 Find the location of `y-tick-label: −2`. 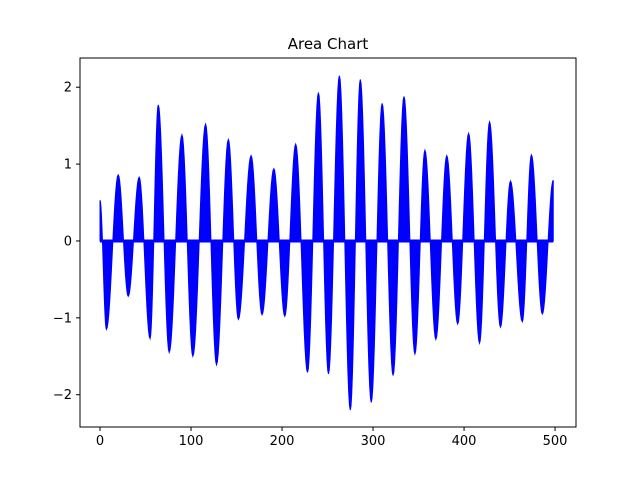

y-tick-label: −2 is located at coordinates (62, 395).